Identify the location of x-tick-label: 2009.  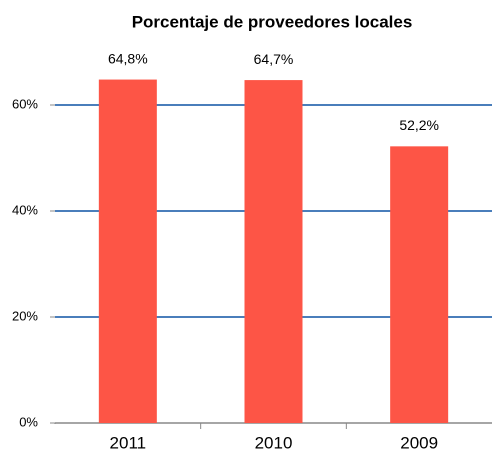
(419, 442).